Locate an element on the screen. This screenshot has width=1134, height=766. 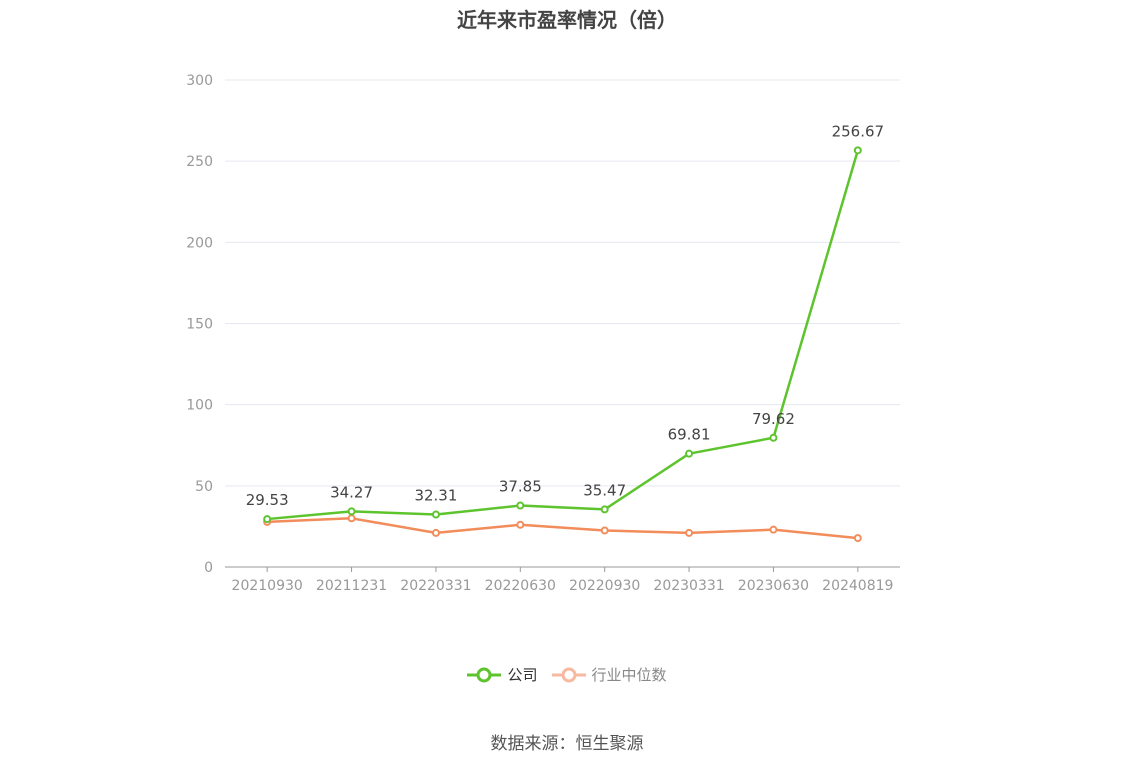
data-label: 79.62 is located at coordinates (773, 419).